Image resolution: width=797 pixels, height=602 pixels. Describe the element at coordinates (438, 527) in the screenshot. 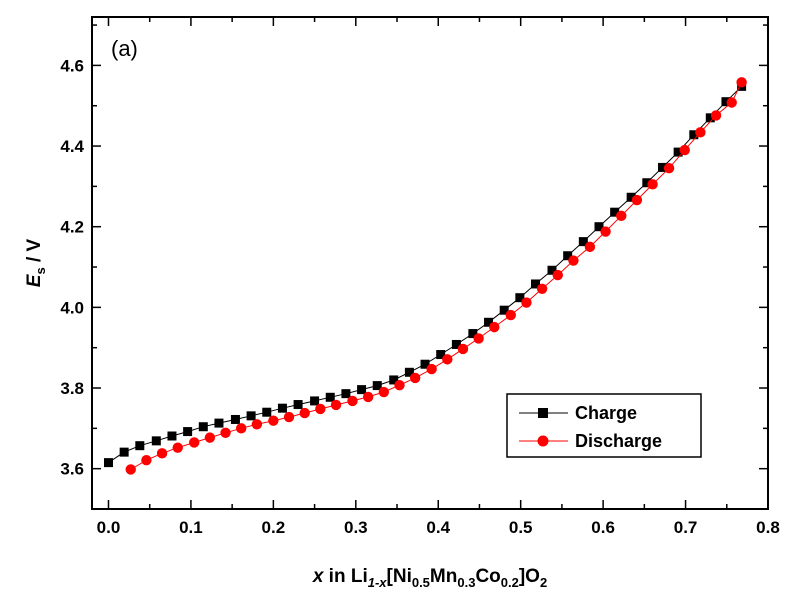

I see `x-tick-label: 0.4` at that location.